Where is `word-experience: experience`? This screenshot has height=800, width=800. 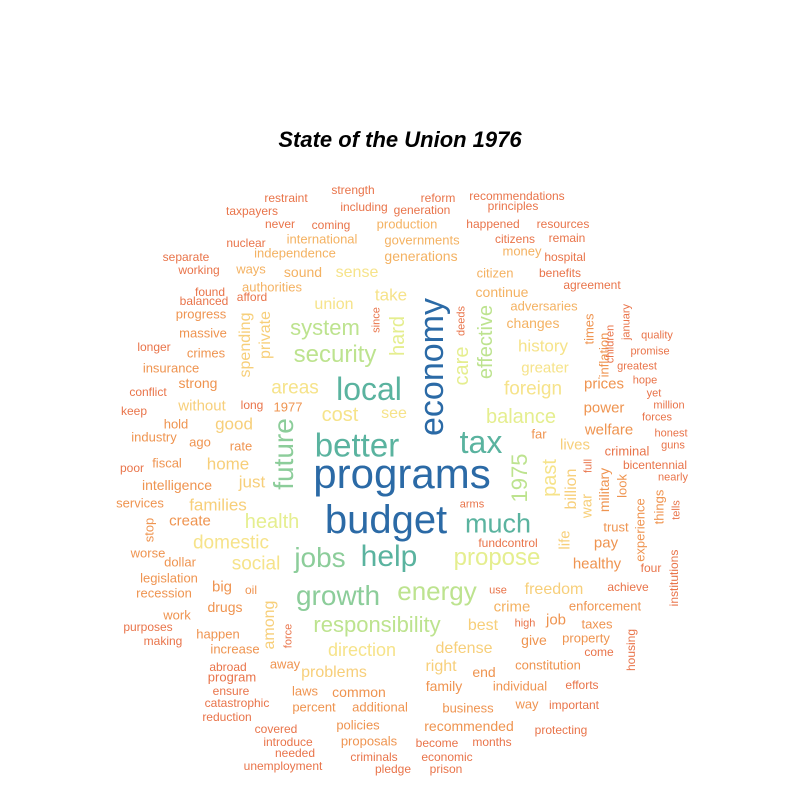
word-experience: experience is located at coordinates (640, 530).